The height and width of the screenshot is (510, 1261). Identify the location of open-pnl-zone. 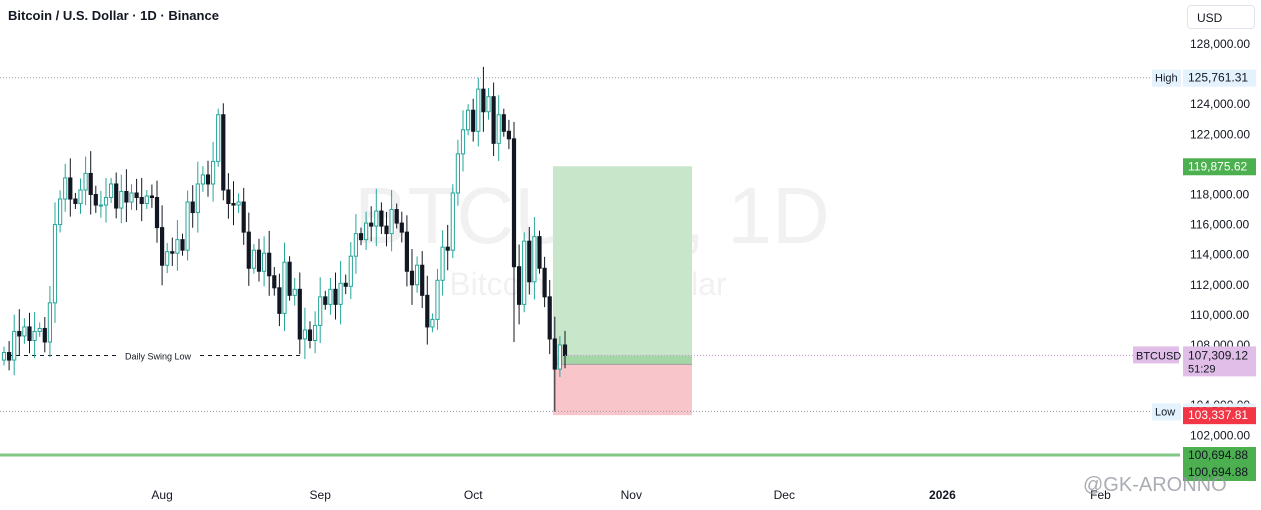
(622, 360).